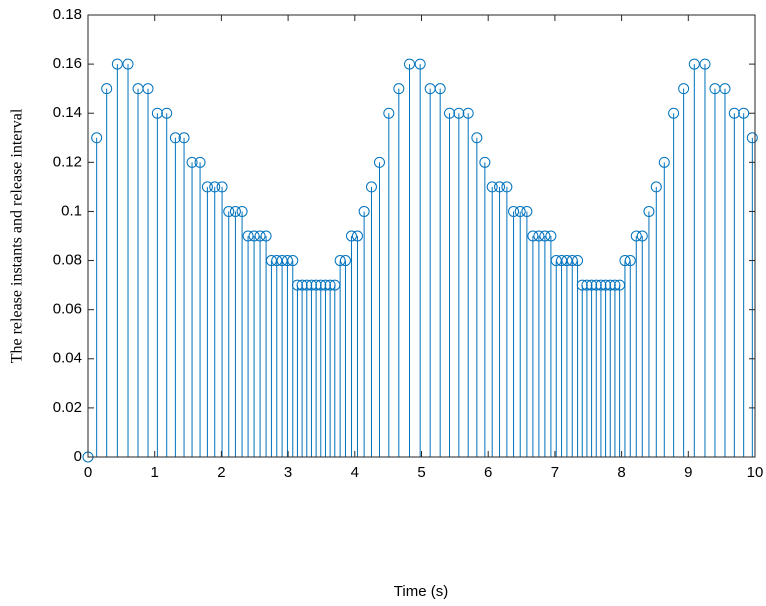  What do you see at coordinates (488, 472) in the screenshot?
I see `x-tick-label: 6` at bounding box center [488, 472].